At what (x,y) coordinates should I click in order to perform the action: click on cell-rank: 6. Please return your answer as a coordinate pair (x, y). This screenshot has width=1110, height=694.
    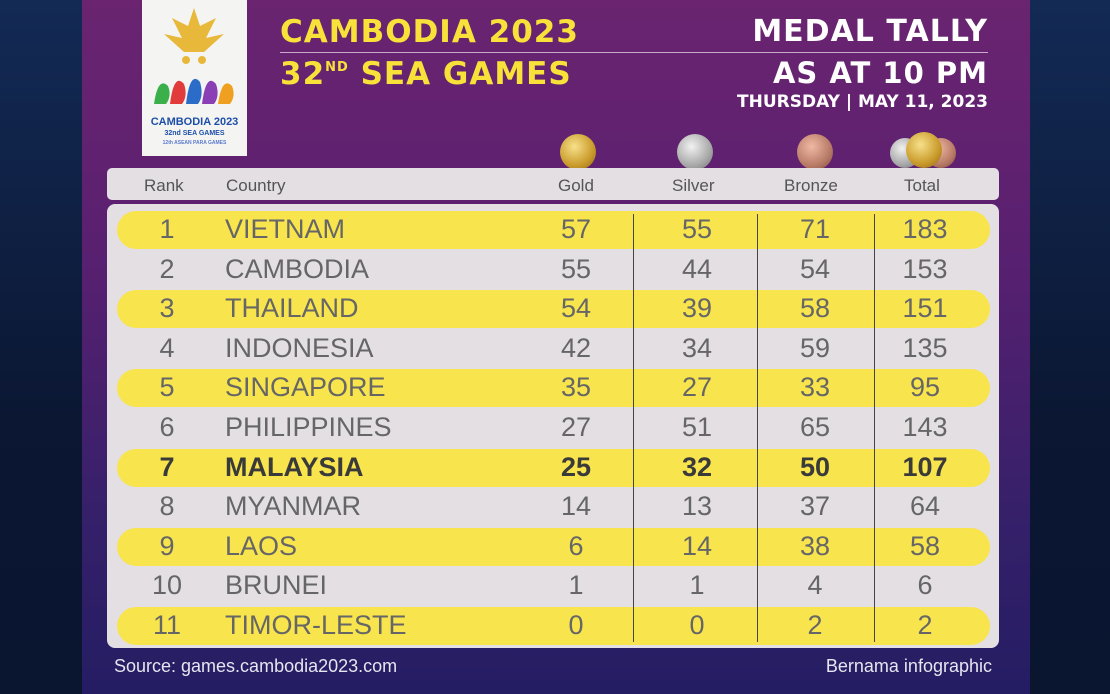
    Looking at the image, I should click on (167, 427).